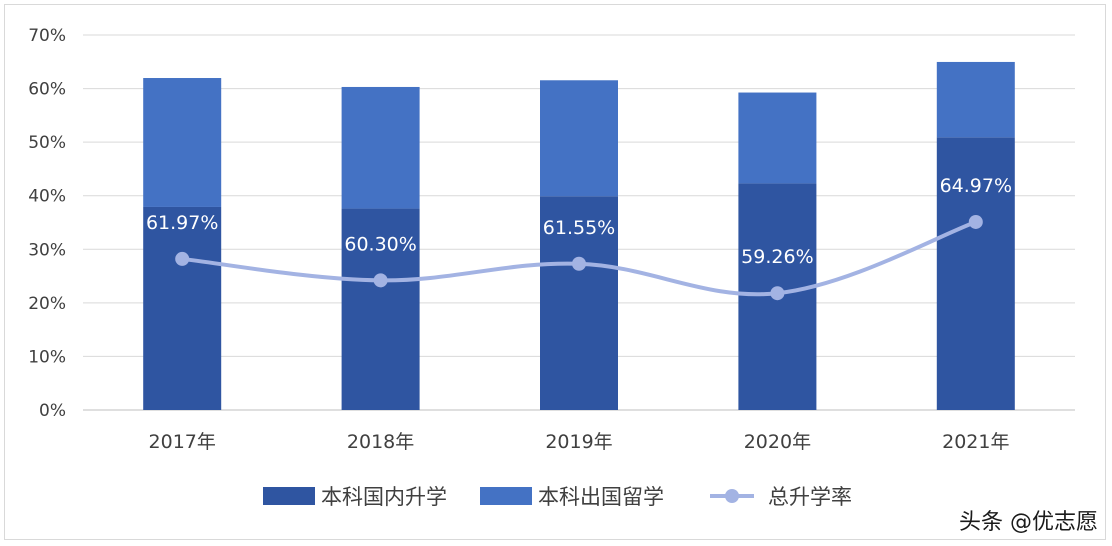 The height and width of the screenshot is (546, 1112). Describe the element at coordinates (47, 36) in the screenshot. I see `y-tick-label: 70%` at that location.